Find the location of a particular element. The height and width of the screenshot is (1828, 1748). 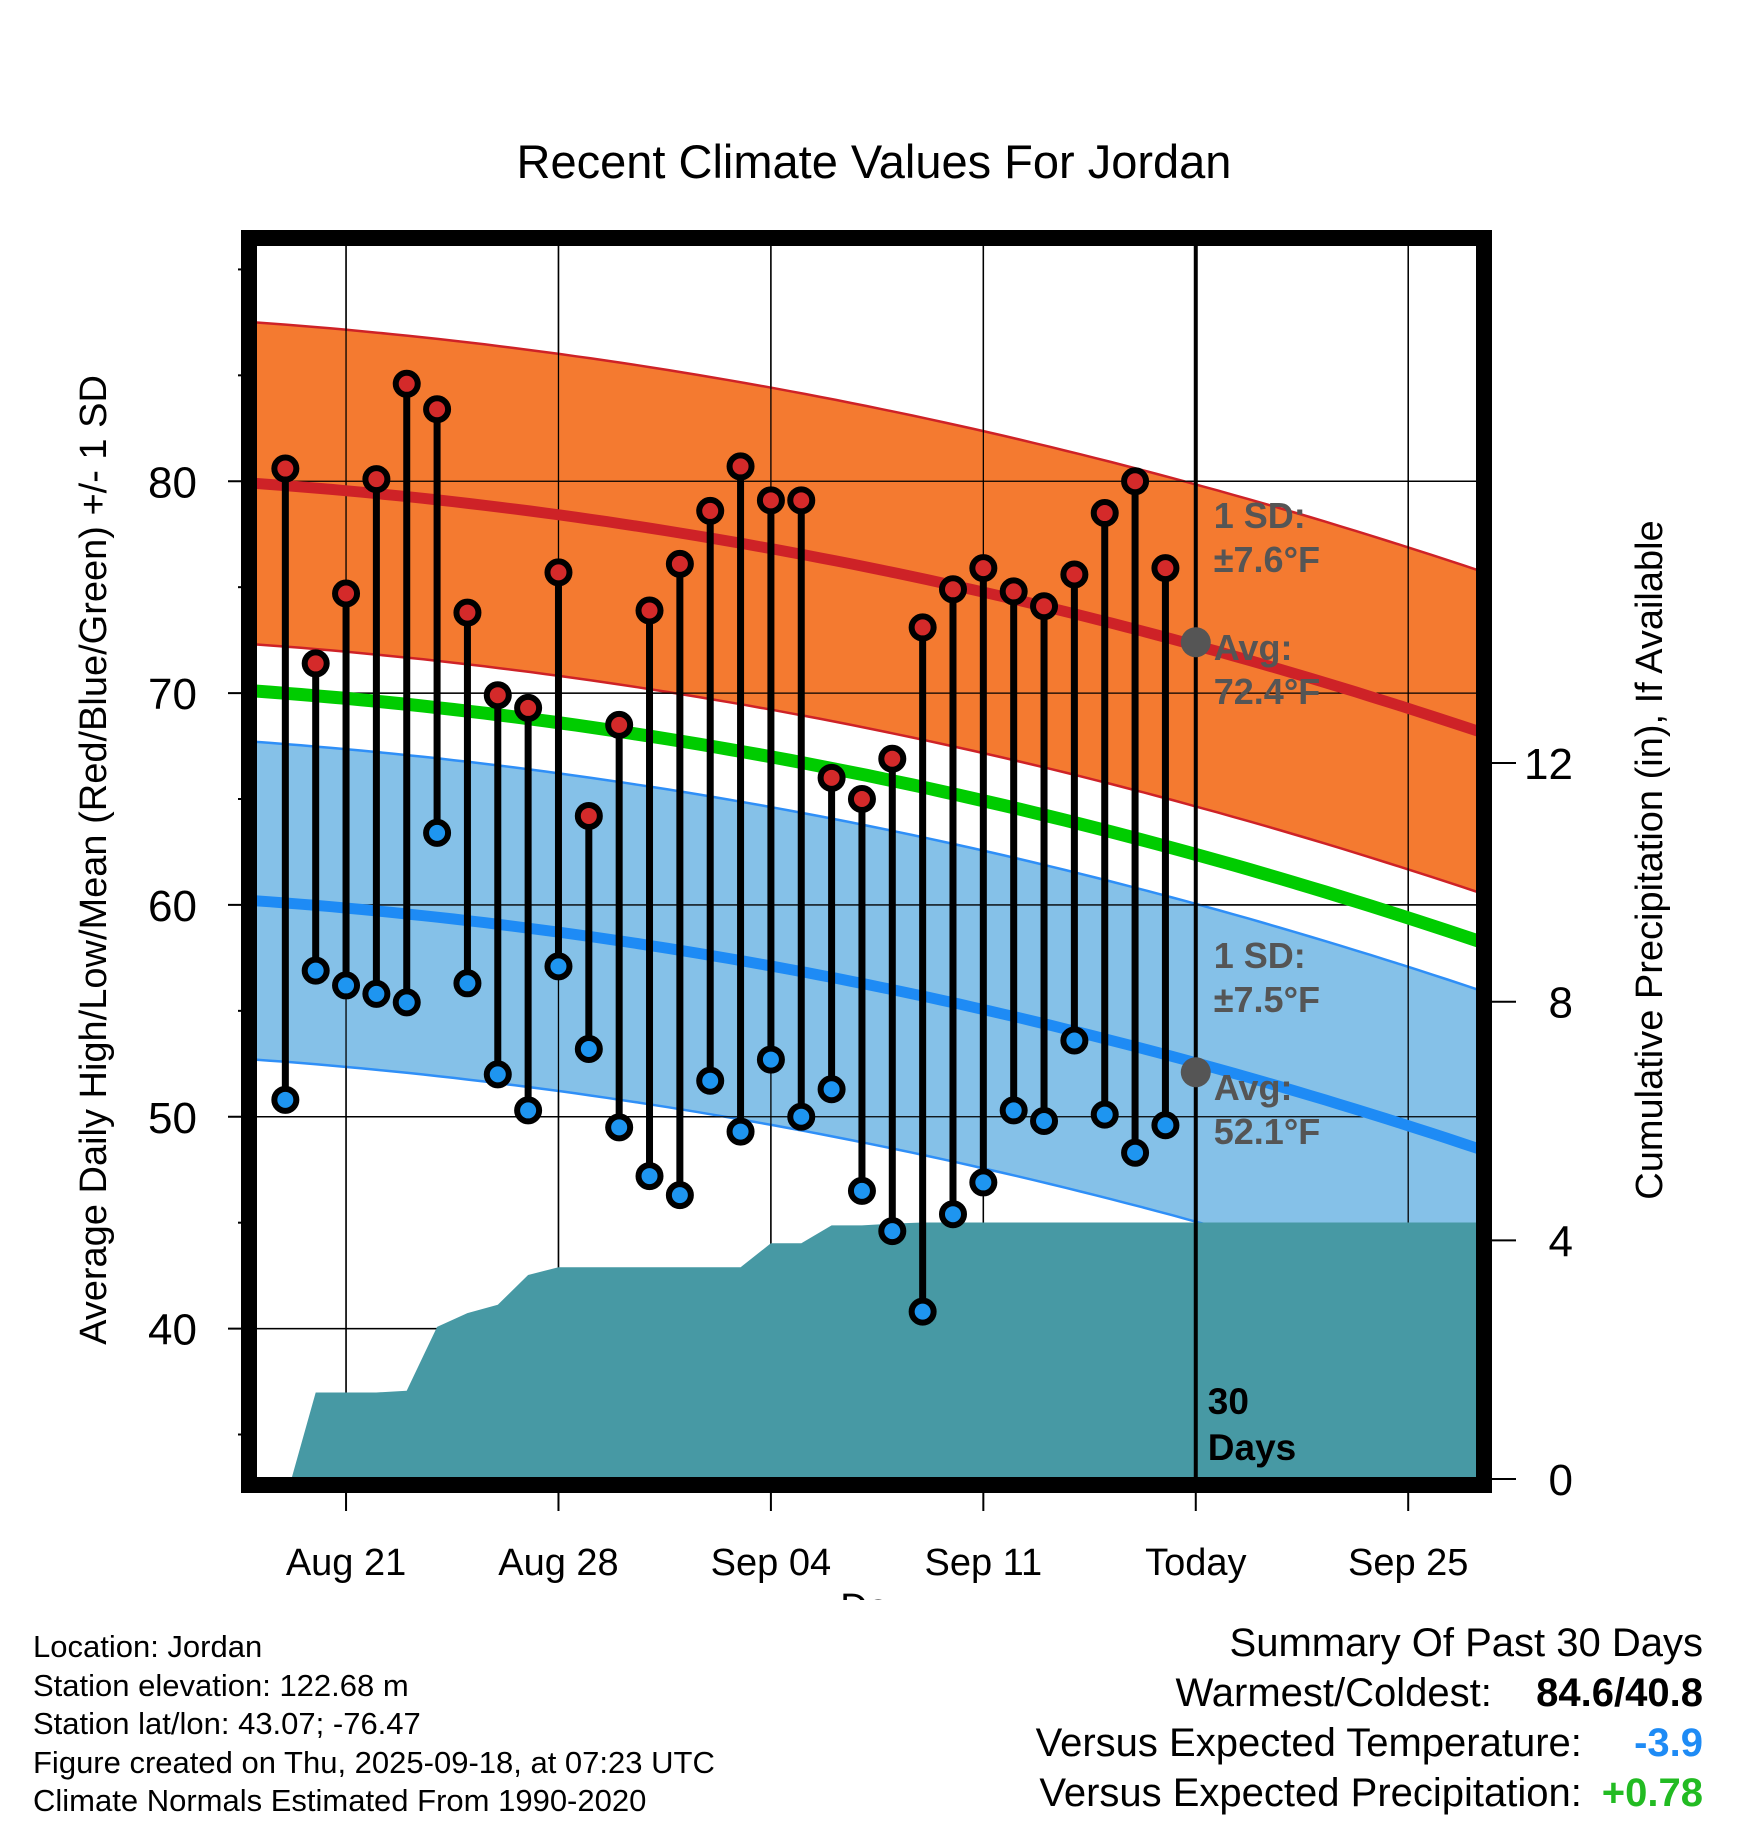

today-days-annotation: 30 Days is located at coordinates (1252, 1424).